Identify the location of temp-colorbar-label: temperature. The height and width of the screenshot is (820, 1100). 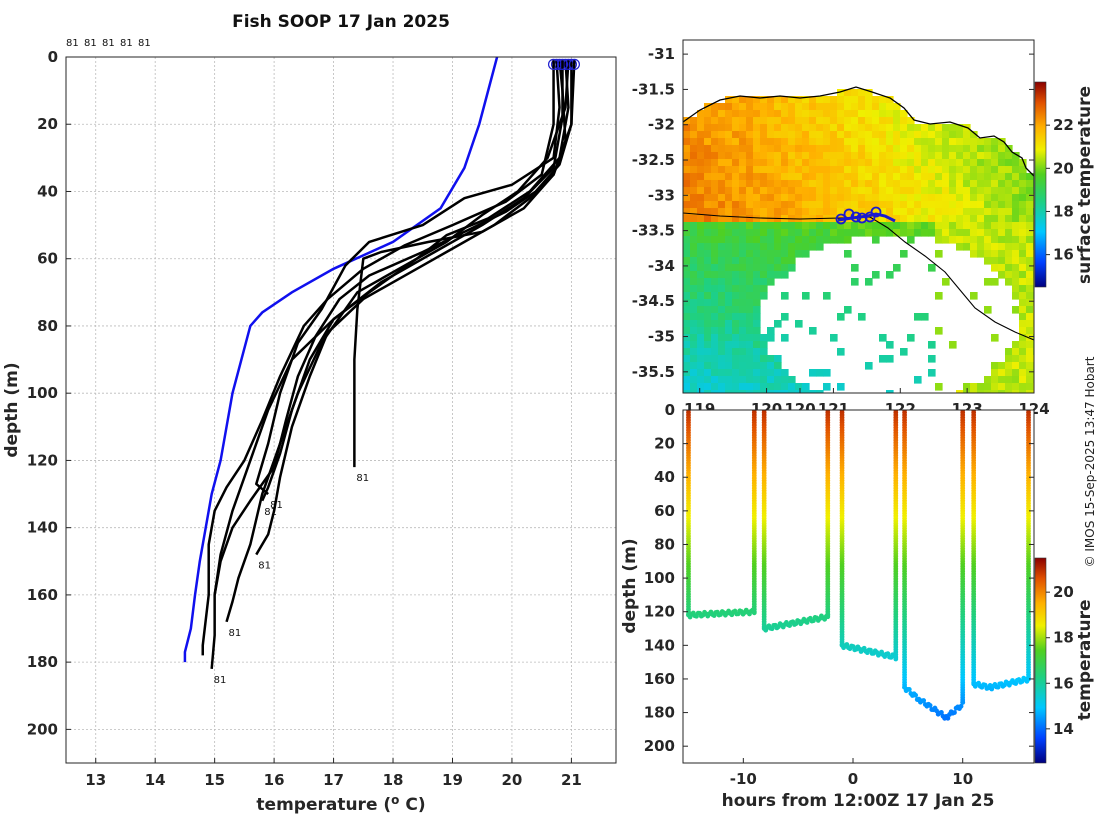
(1085, 659).